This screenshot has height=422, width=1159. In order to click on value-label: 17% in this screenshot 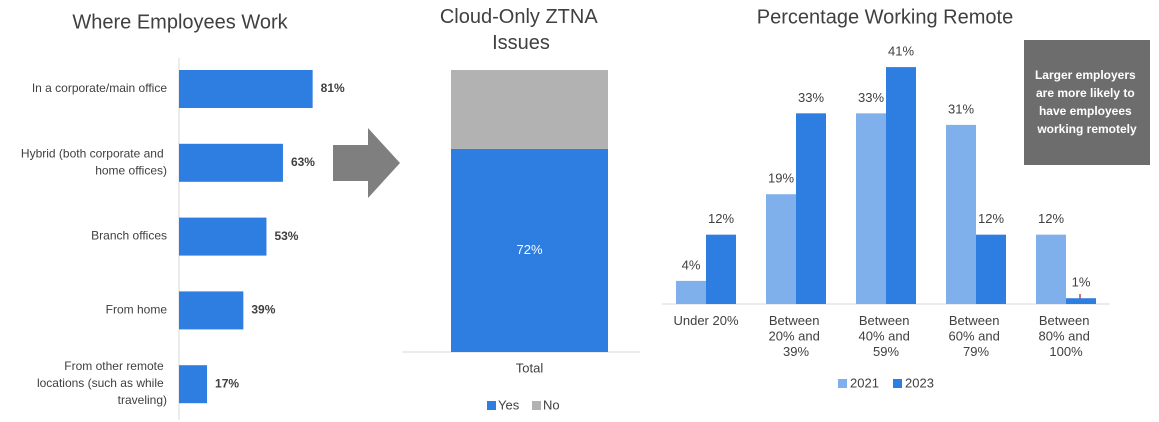, I will do `click(227, 383)`.